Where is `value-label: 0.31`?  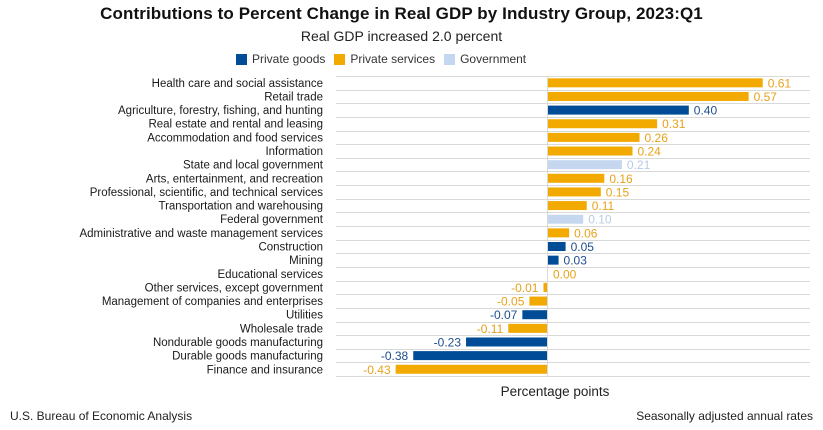
value-label: 0.31 is located at coordinates (674, 124).